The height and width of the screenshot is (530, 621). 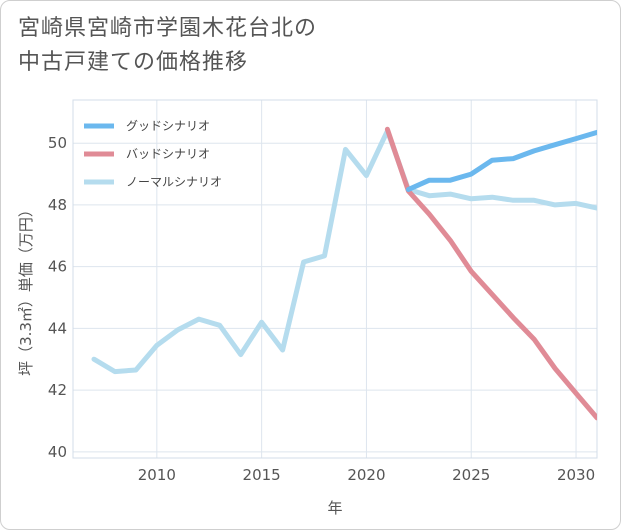 What do you see at coordinates (57, 452) in the screenshot?
I see `y-tick-40: 40` at bounding box center [57, 452].